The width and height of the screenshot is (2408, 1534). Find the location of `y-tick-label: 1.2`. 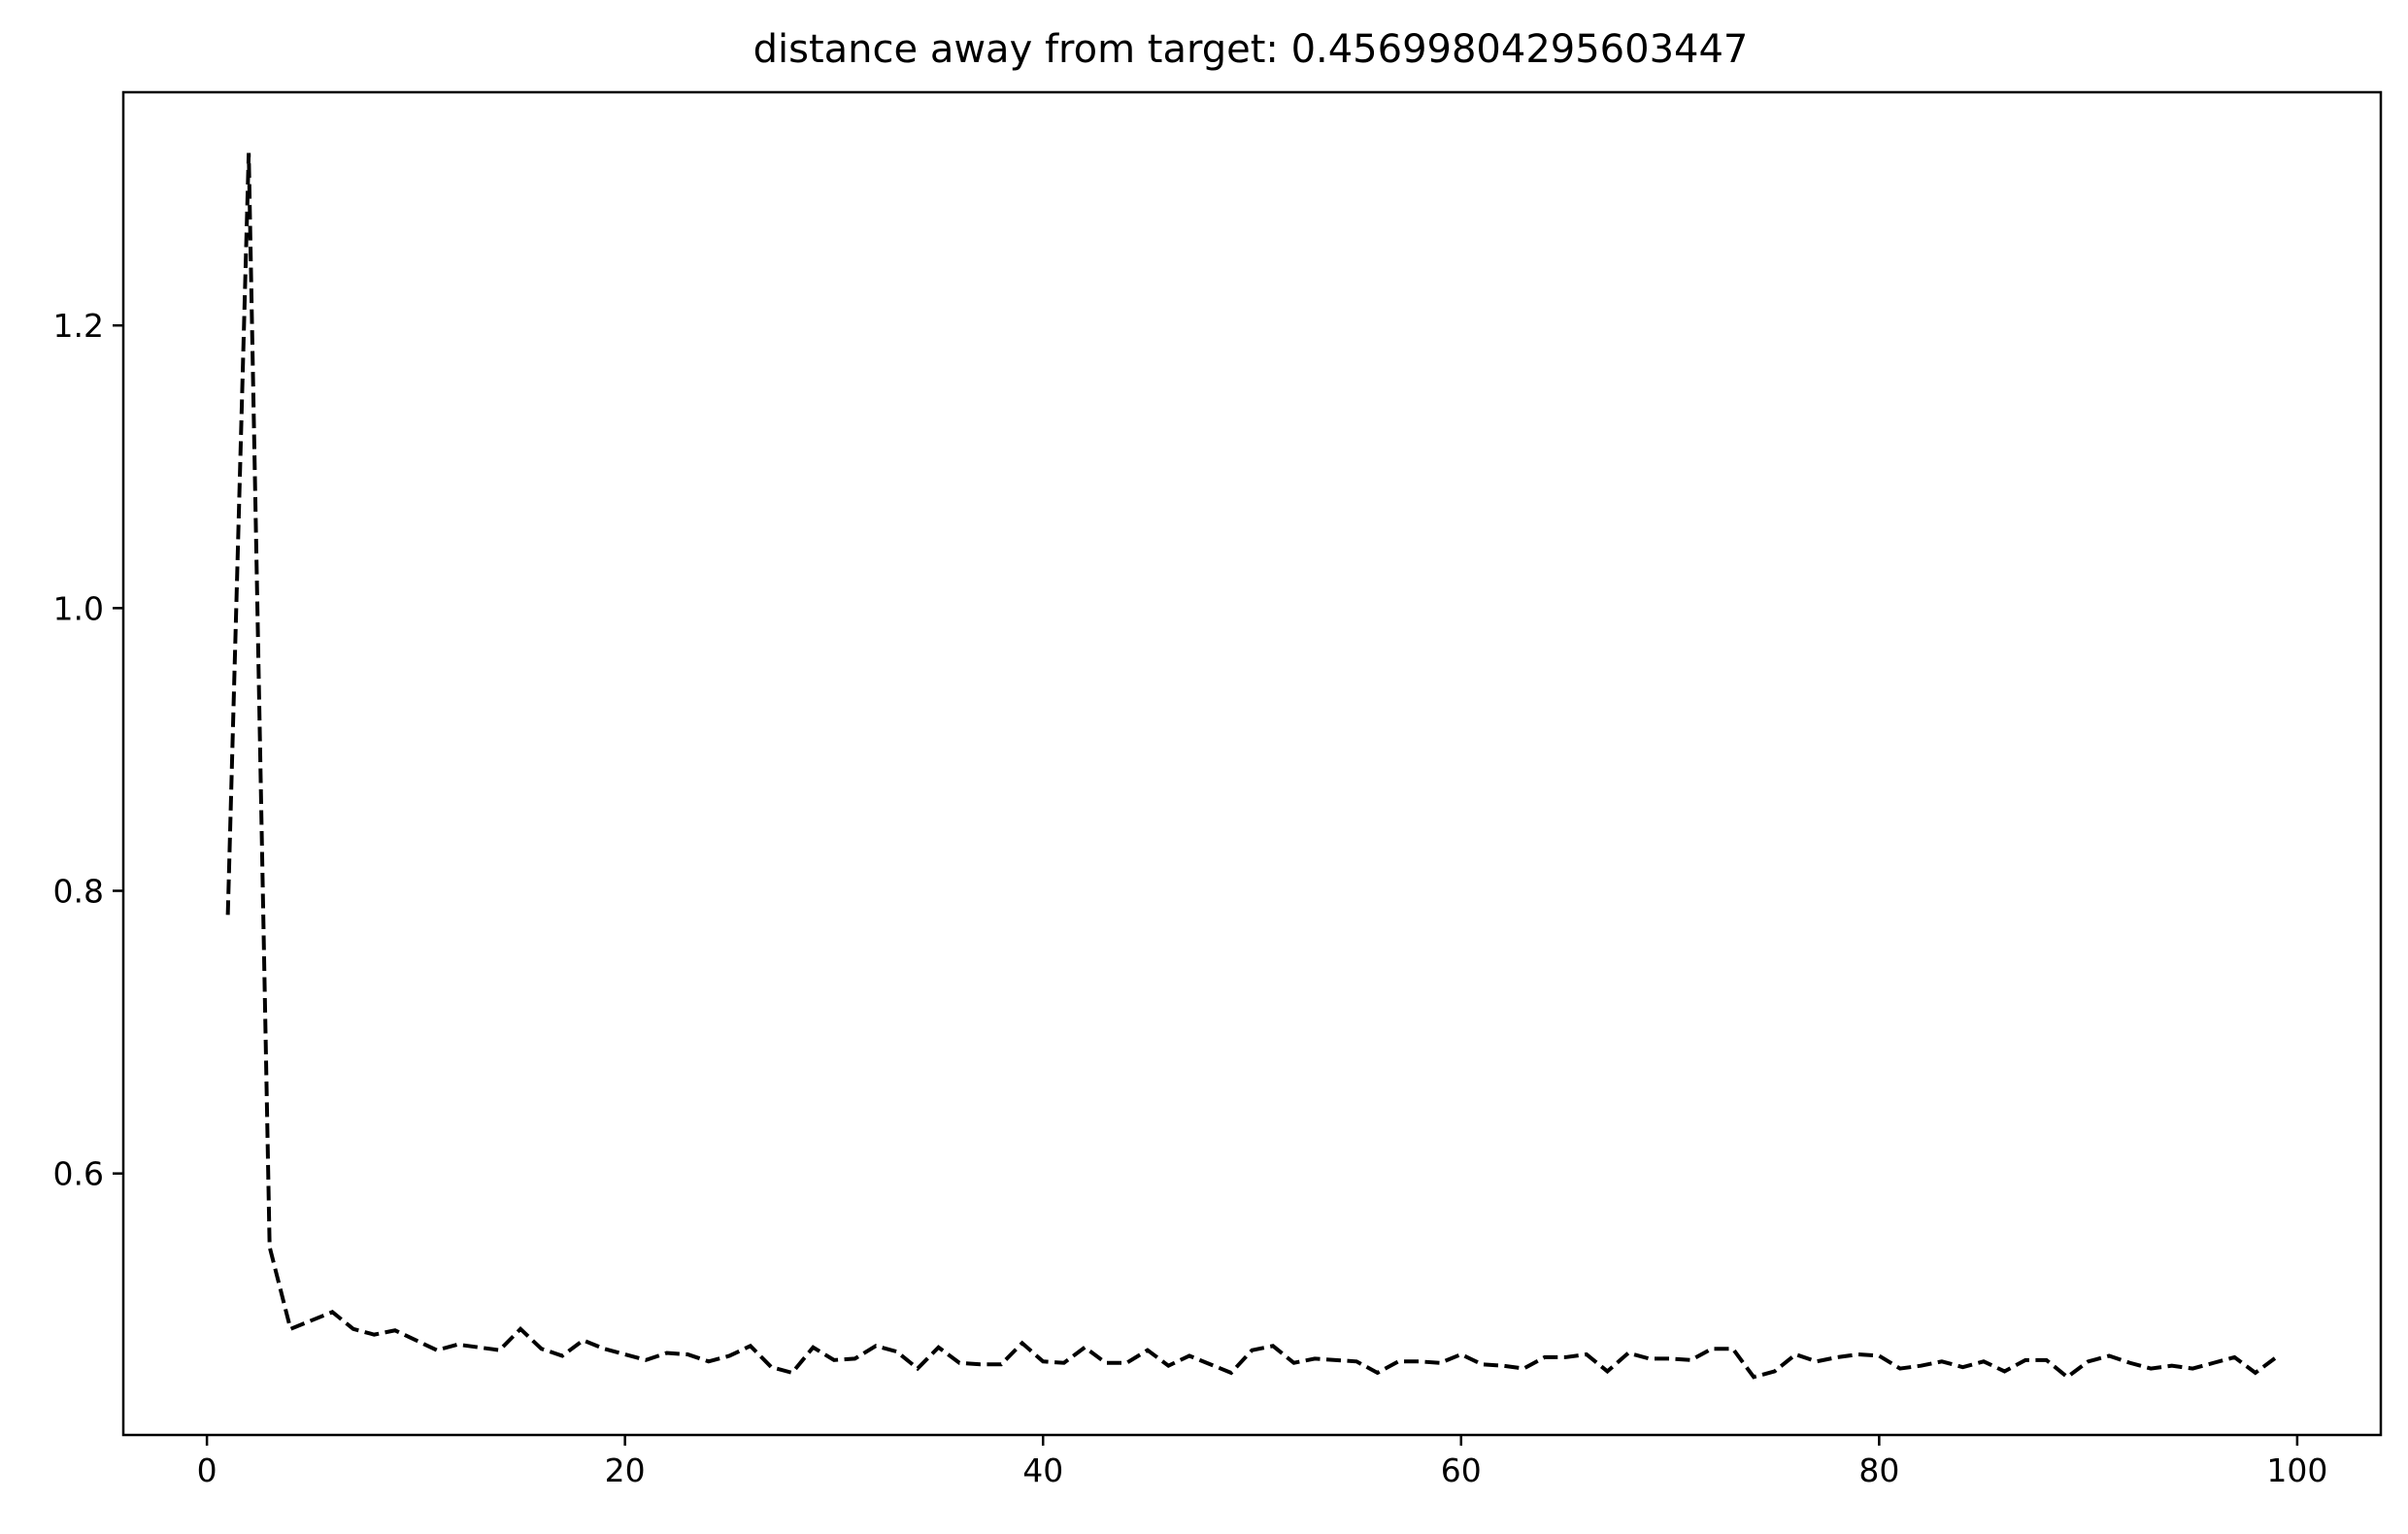

y-tick-label: 1.2 is located at coordinates (78, 326).